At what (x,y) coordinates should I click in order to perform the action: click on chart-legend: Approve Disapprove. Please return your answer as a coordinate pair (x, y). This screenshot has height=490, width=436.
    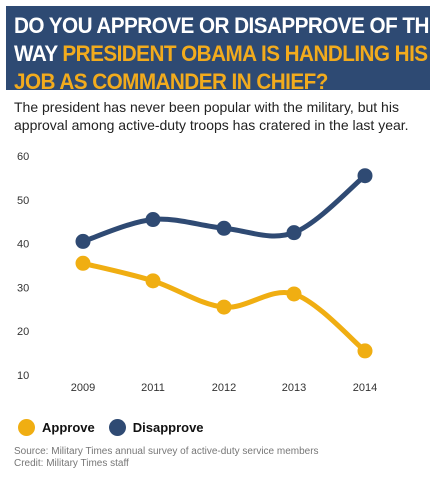
    Looking at the image, I should click on (118, 427).